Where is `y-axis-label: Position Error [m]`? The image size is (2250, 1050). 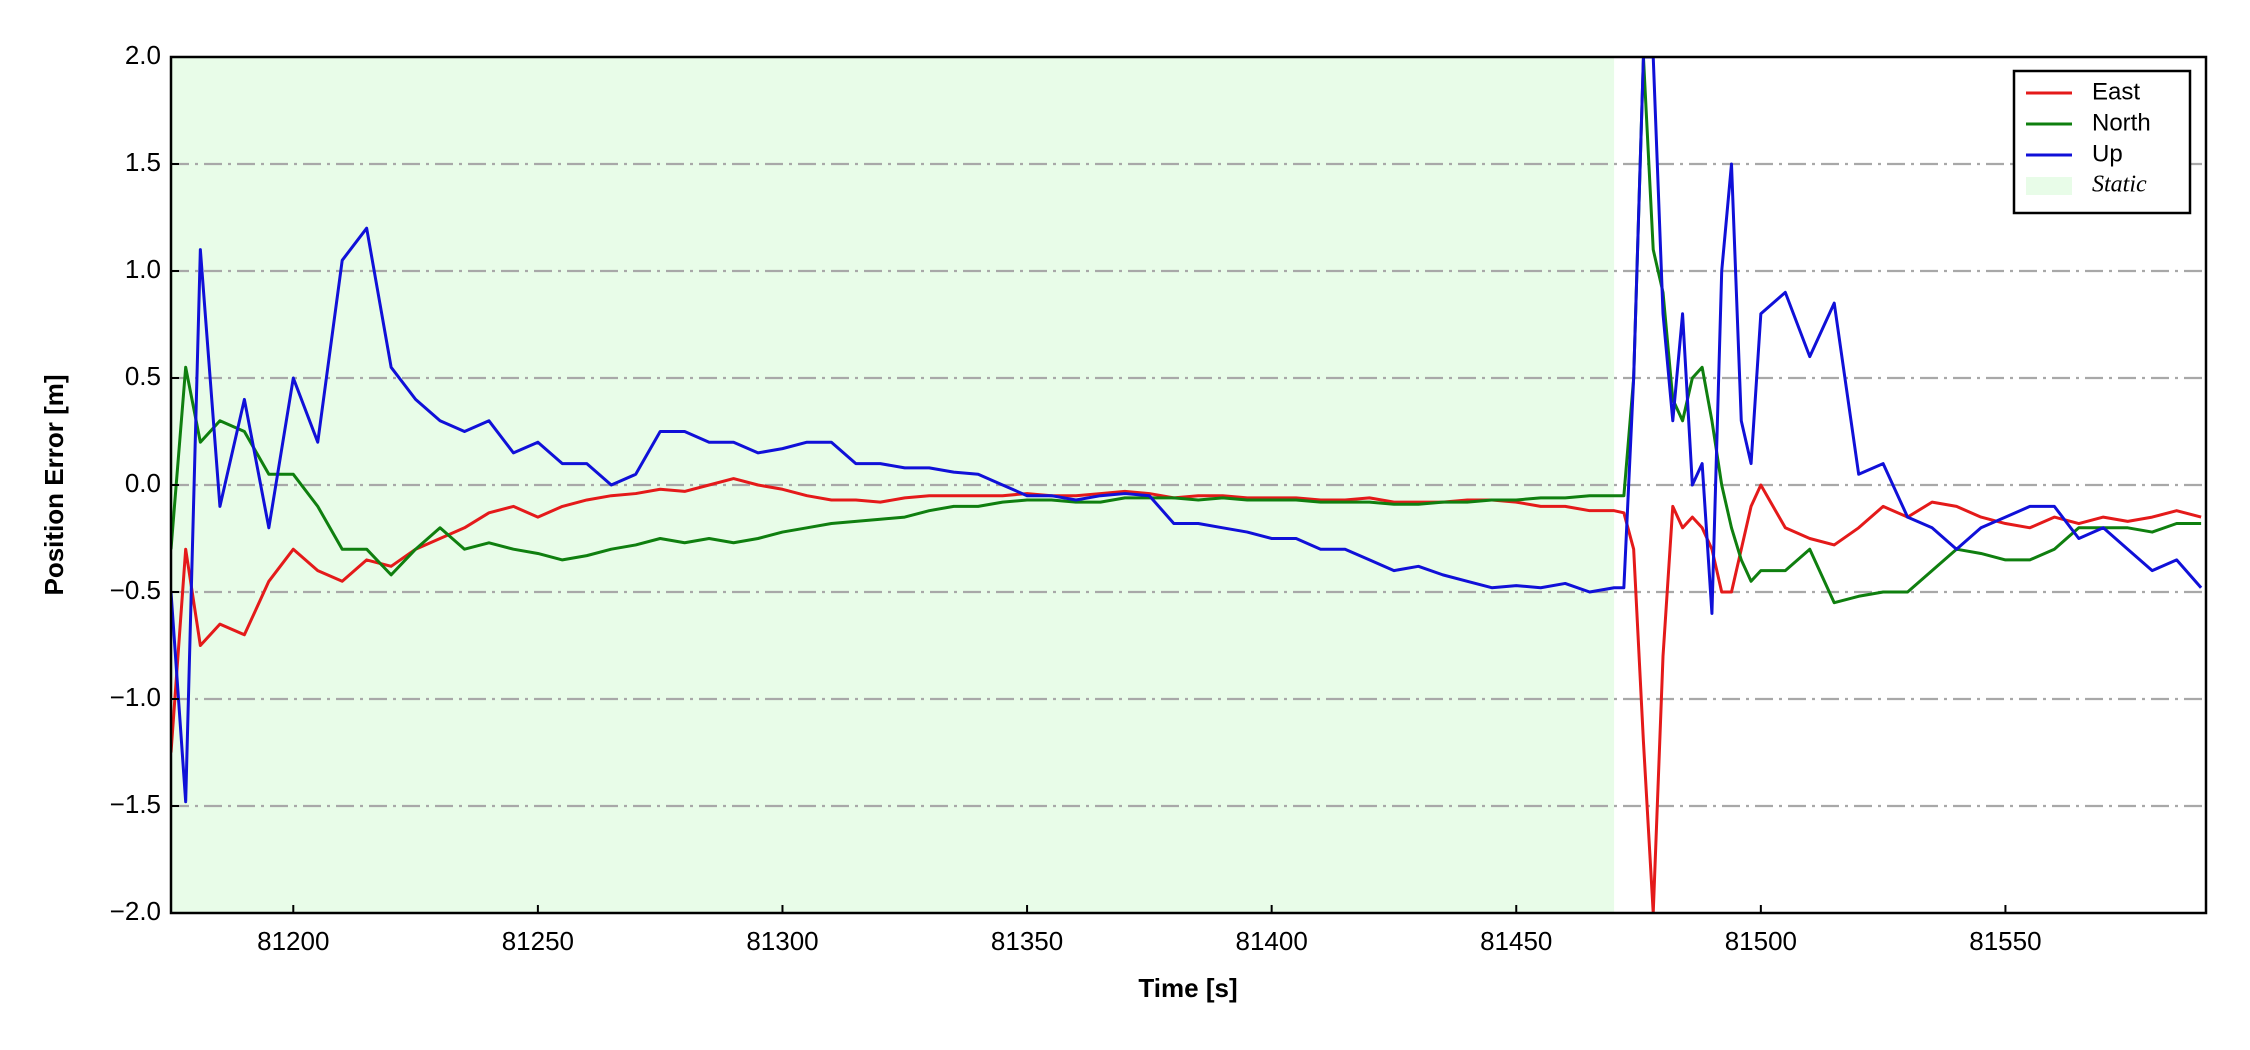
y-axis-label: Position Error [m] is located at coordinates (54, 484).